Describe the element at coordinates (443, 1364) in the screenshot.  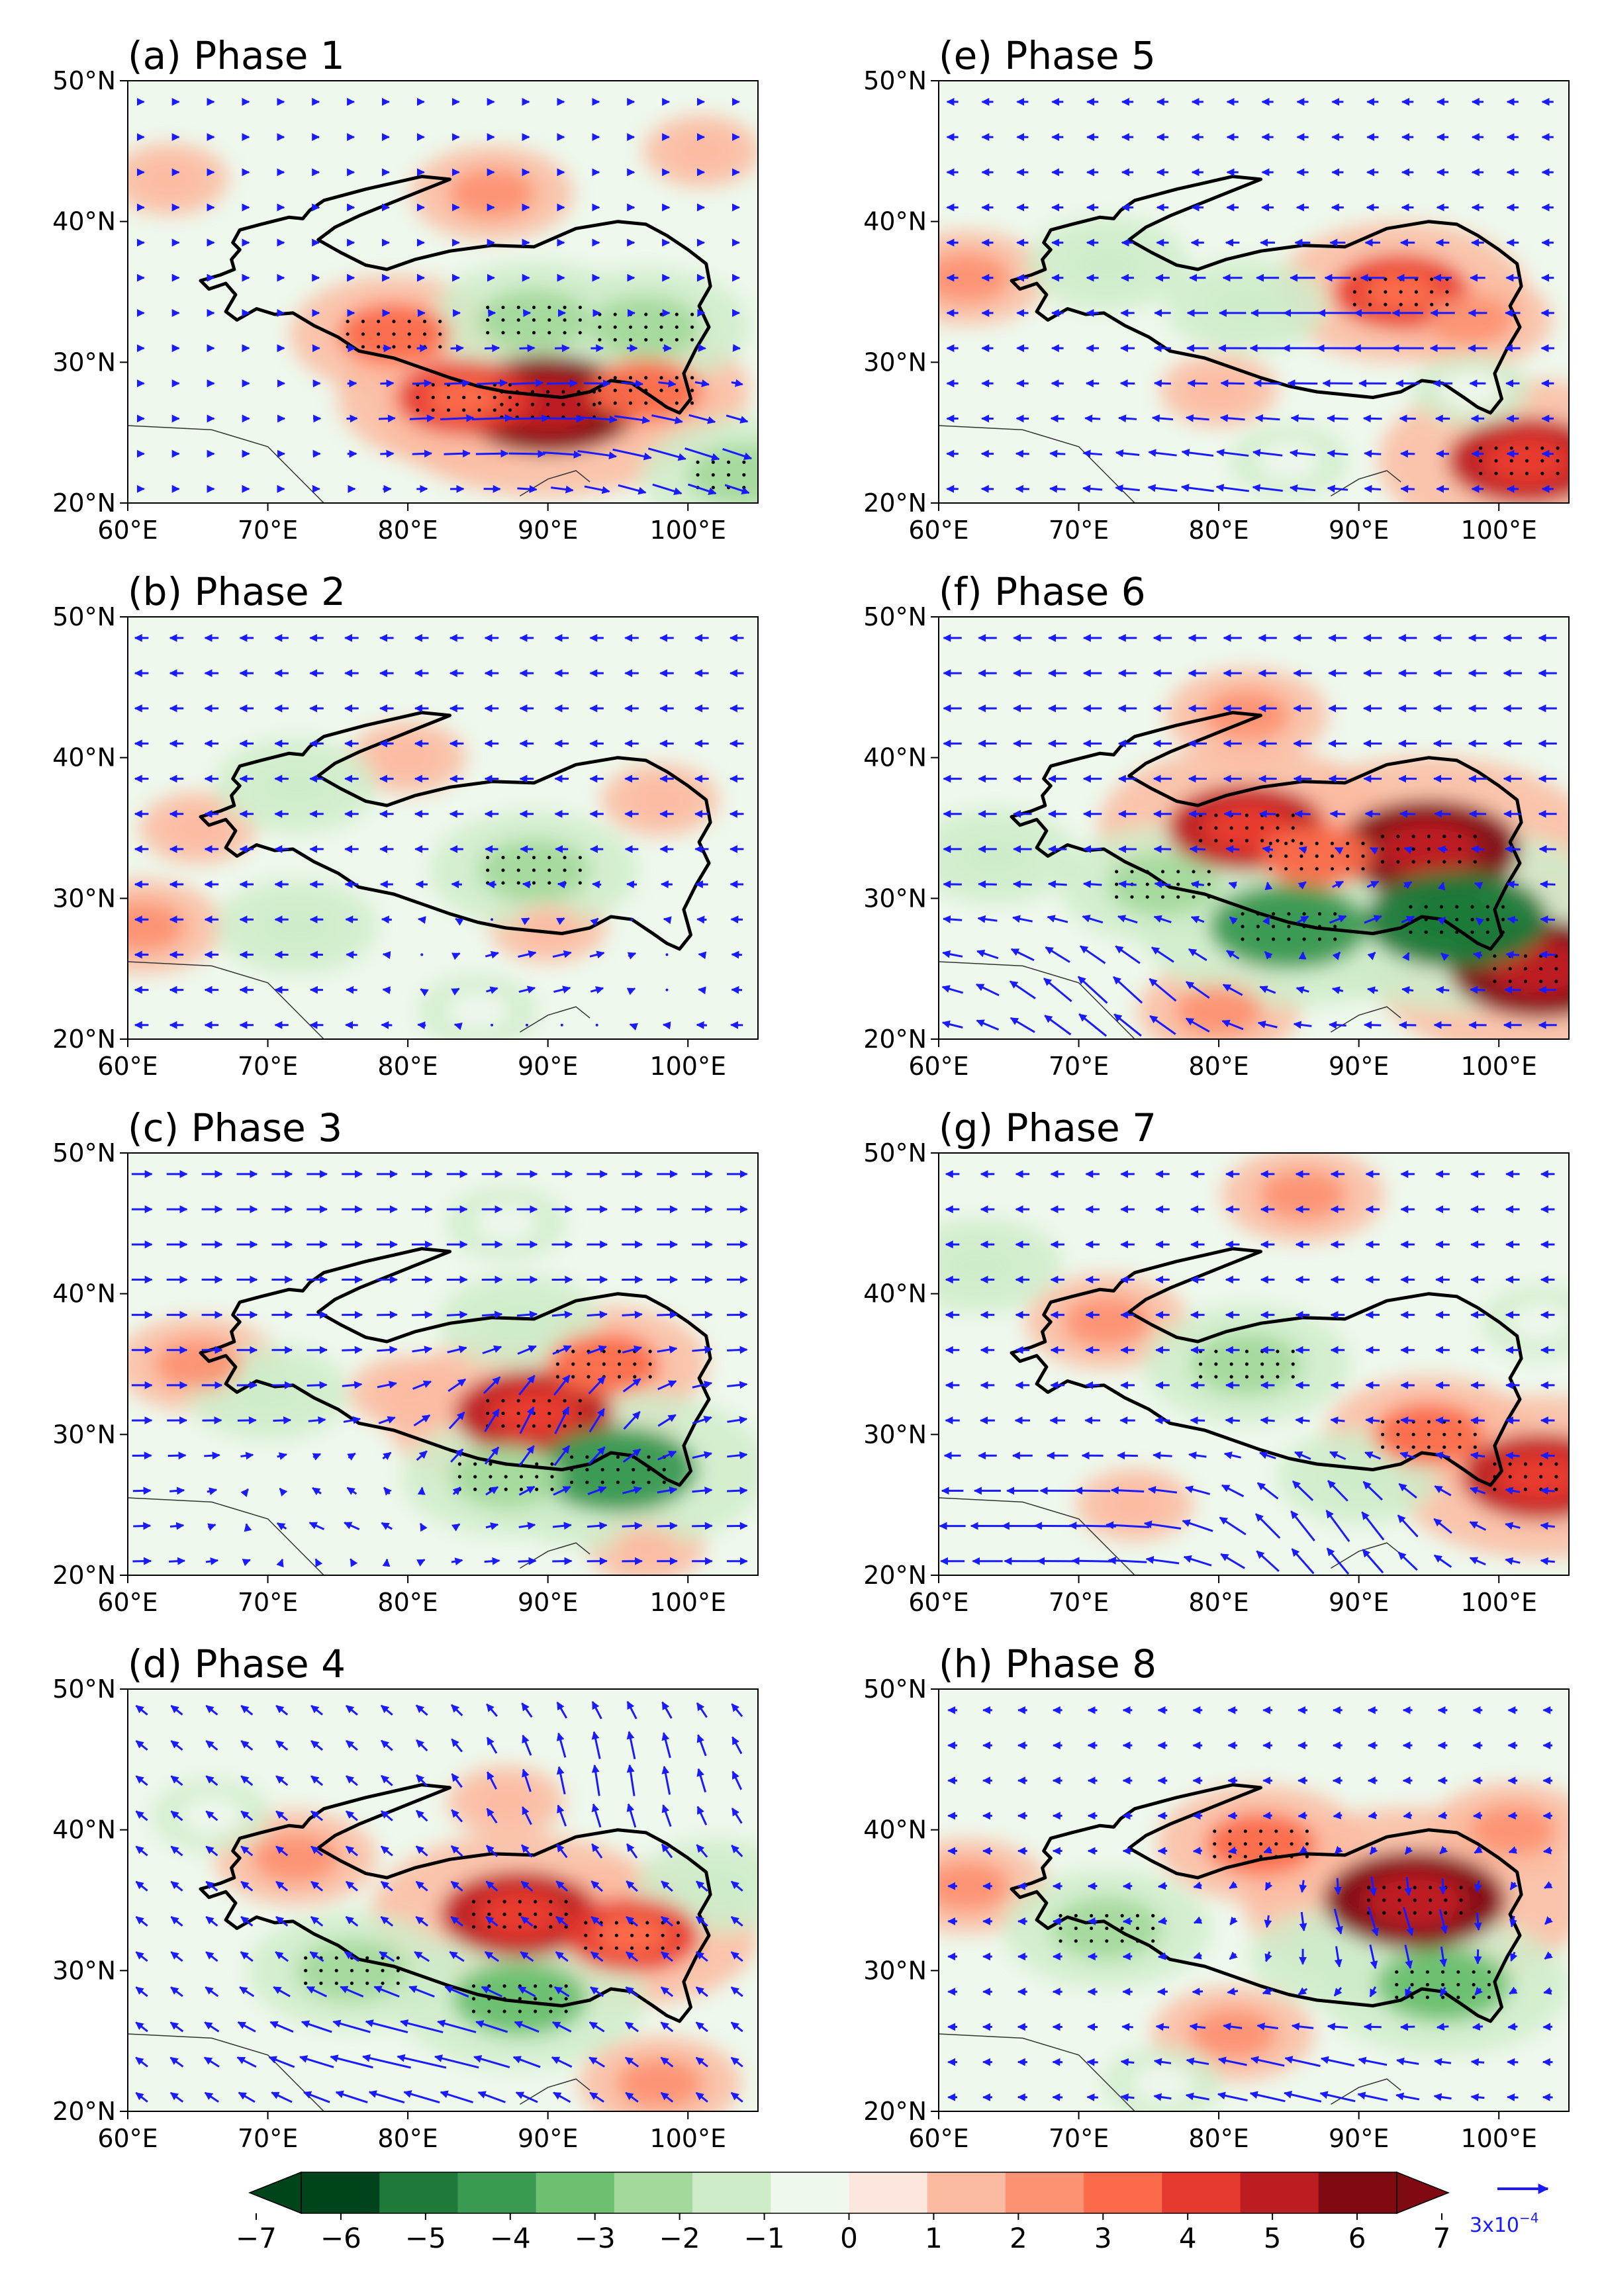
I see `map-frame` at that location.